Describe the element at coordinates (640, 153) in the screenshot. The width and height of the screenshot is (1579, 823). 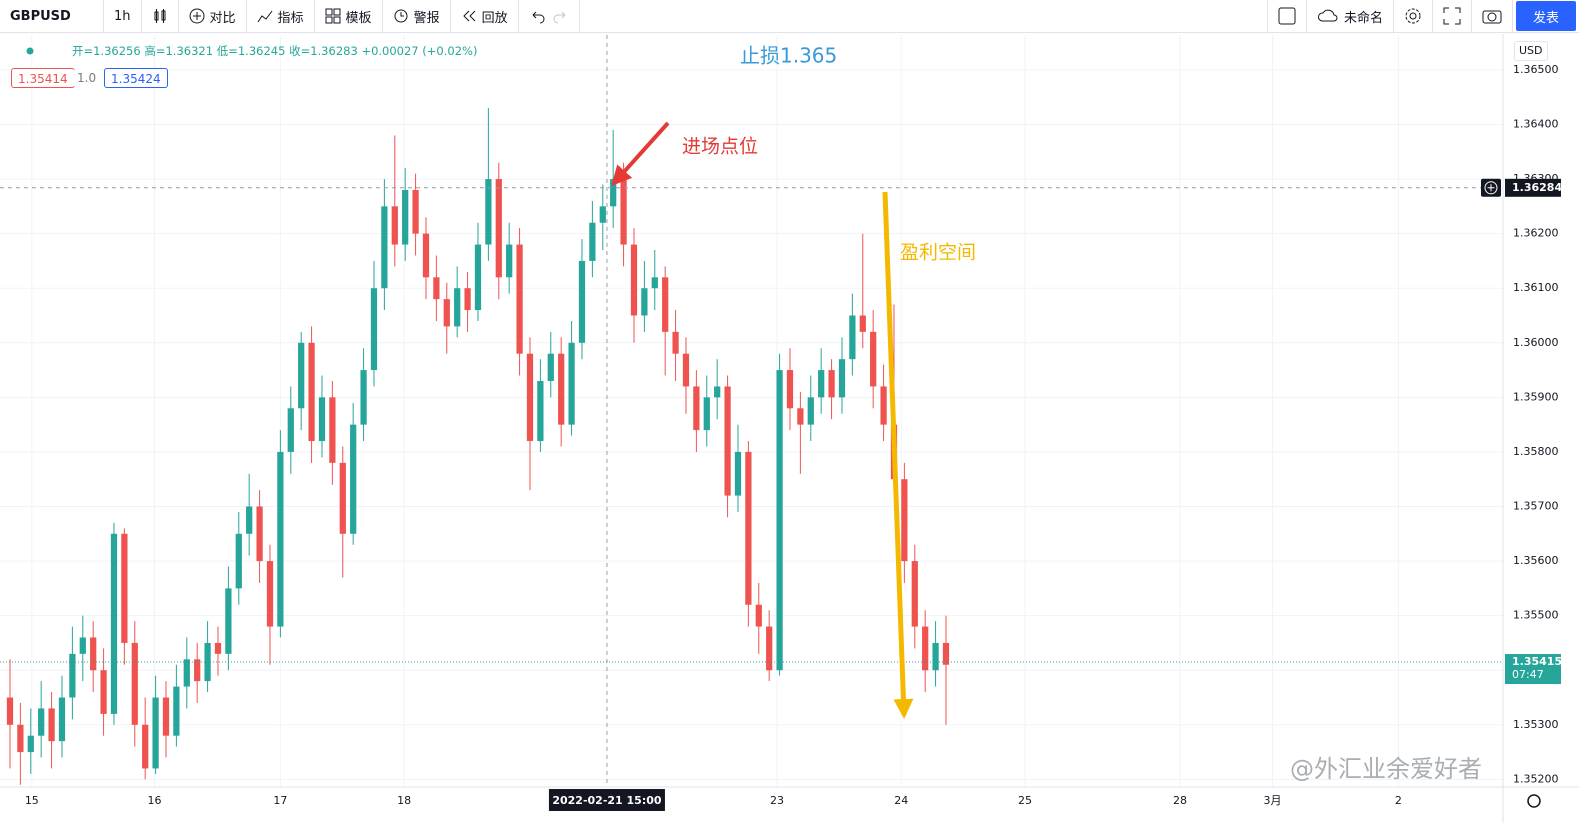
I see `entry-arrow` at that location.